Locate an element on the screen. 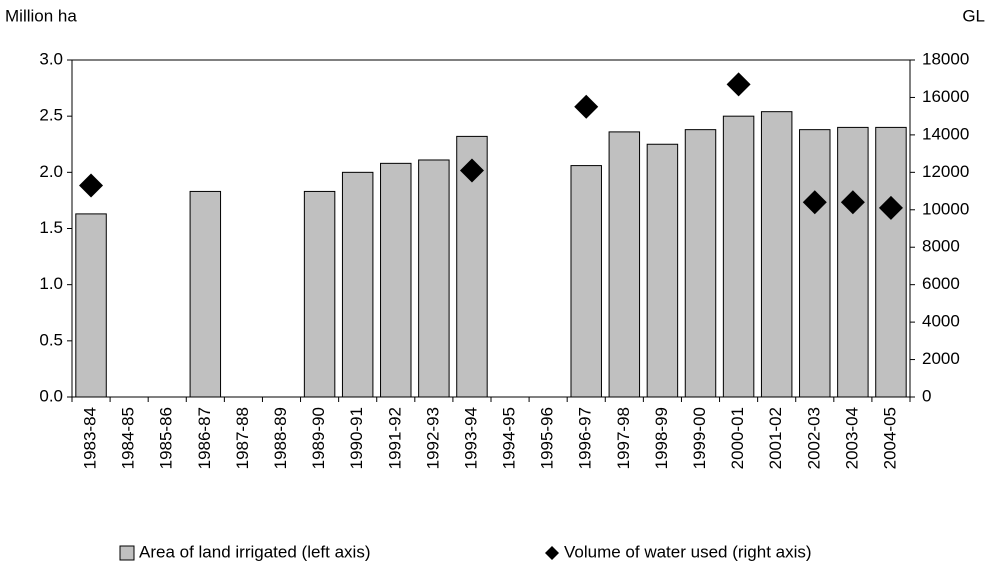 This screenshot has height=571, width=1004. y2-tick-label: 10000 is located at coordinates (945, 208).